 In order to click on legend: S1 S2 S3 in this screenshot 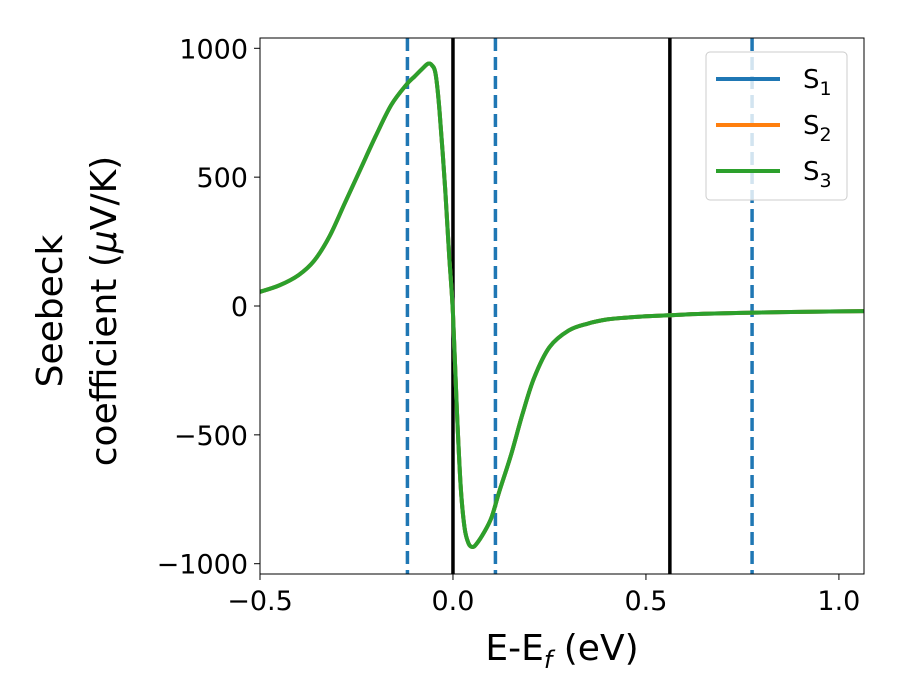, I will do `click(776, 126)`.